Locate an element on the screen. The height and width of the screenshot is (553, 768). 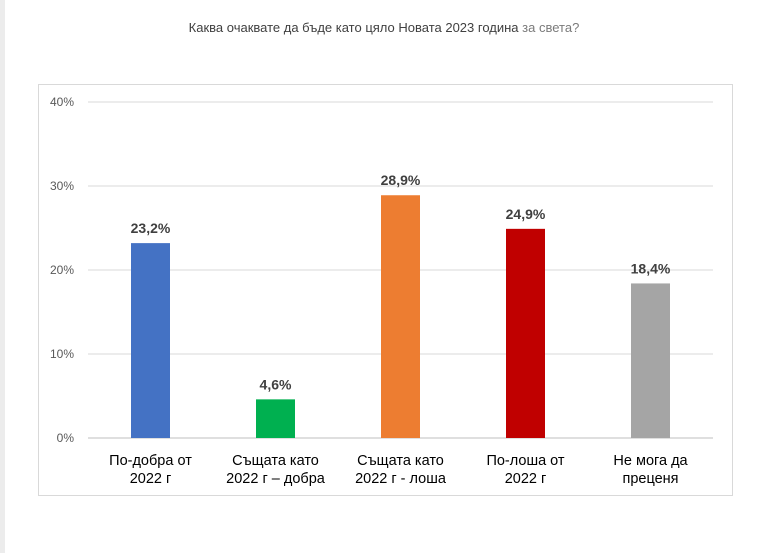
category-label: преценя is located at coordinates (650, 479).